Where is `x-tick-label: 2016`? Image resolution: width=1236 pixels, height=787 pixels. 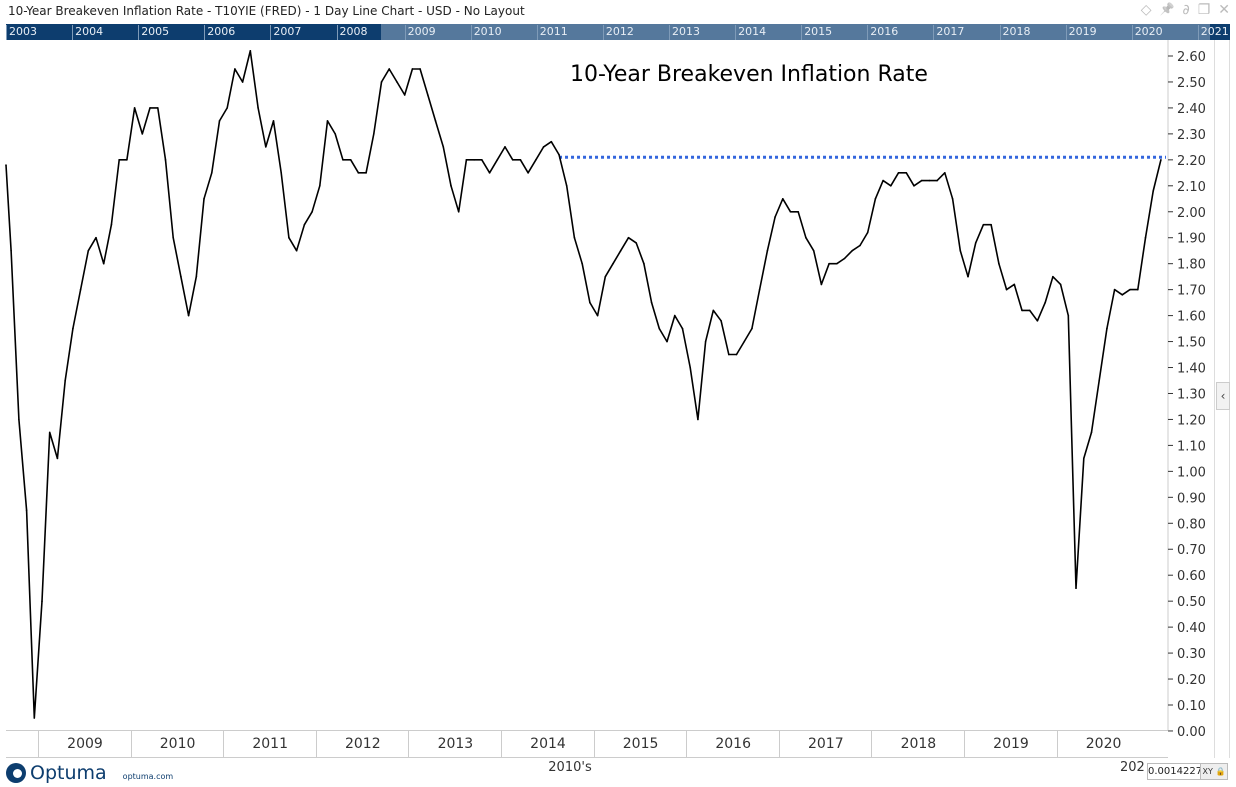
x-tick-label: 2016 is located at coordinates (732, 744).